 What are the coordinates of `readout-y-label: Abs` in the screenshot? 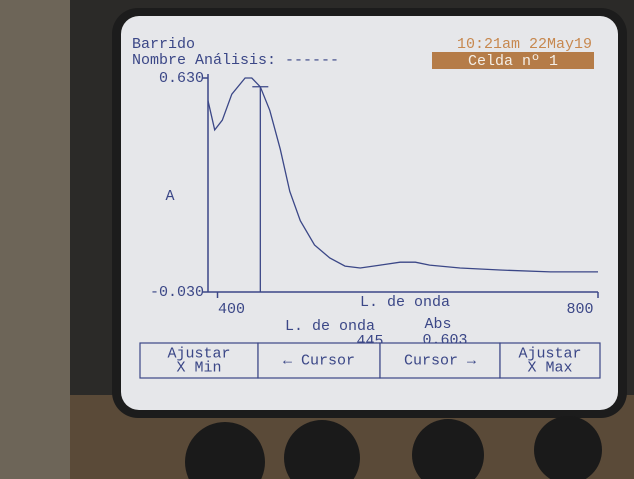 It's located at (437, 324).